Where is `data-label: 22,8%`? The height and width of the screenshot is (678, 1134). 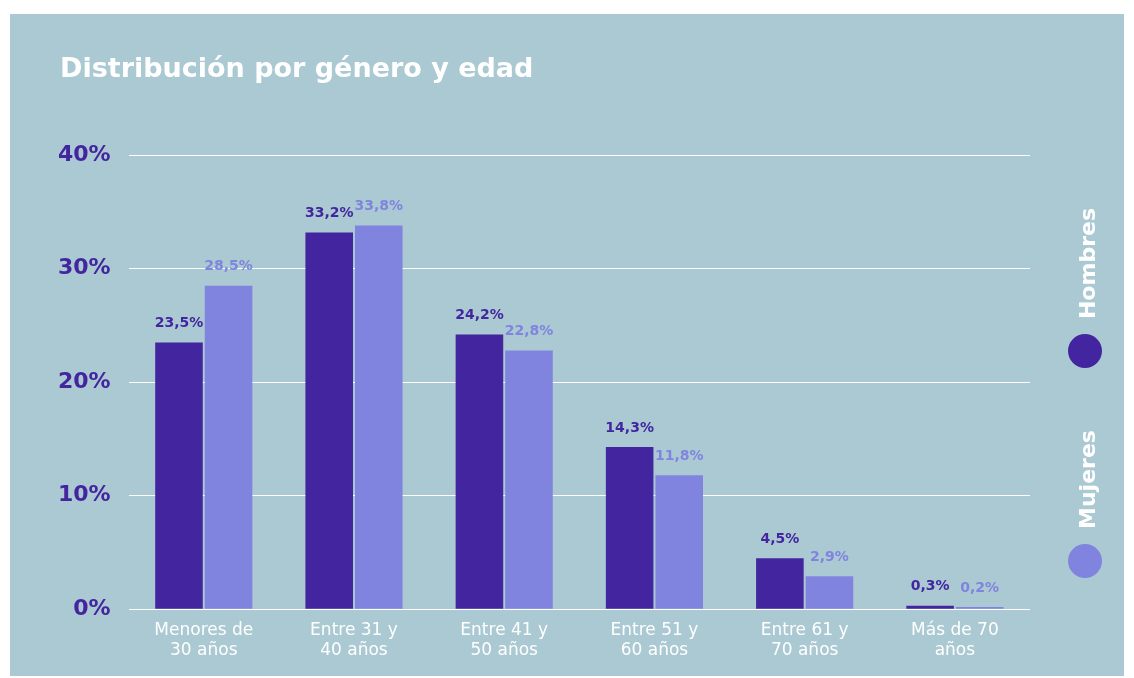
data-label: 22,8% is located at coordinates (529, 330).